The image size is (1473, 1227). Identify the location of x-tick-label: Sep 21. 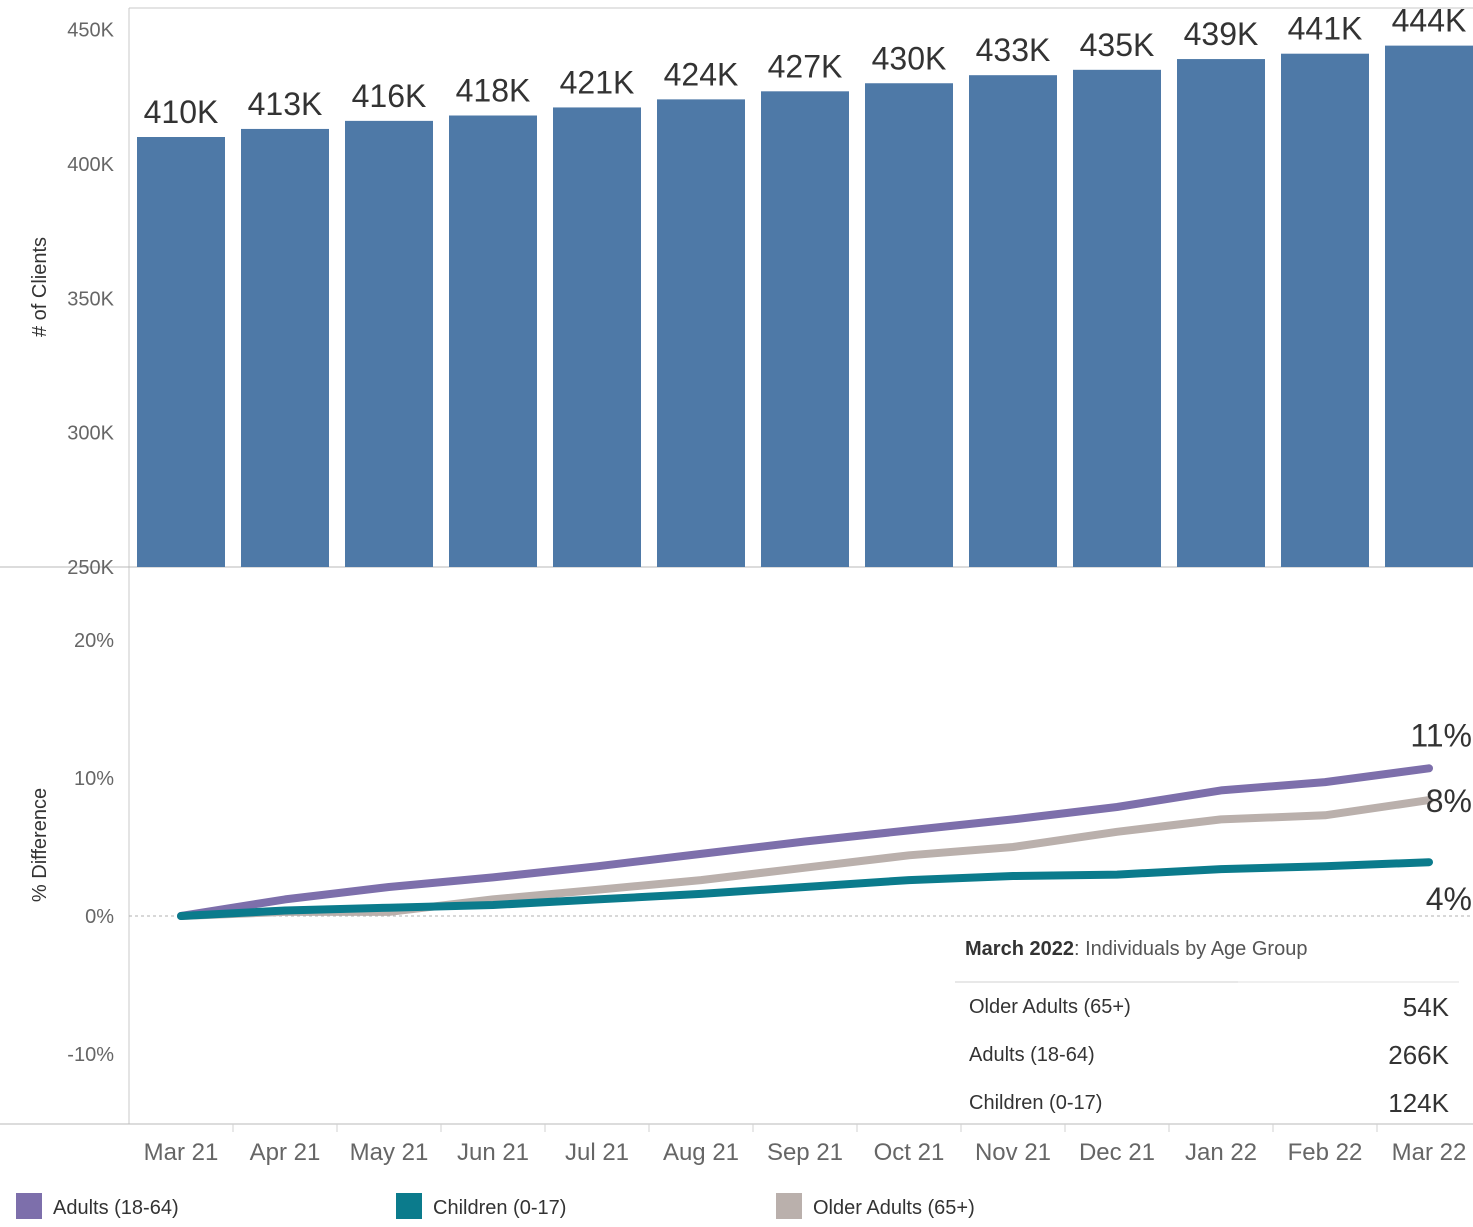
(805, 1152).